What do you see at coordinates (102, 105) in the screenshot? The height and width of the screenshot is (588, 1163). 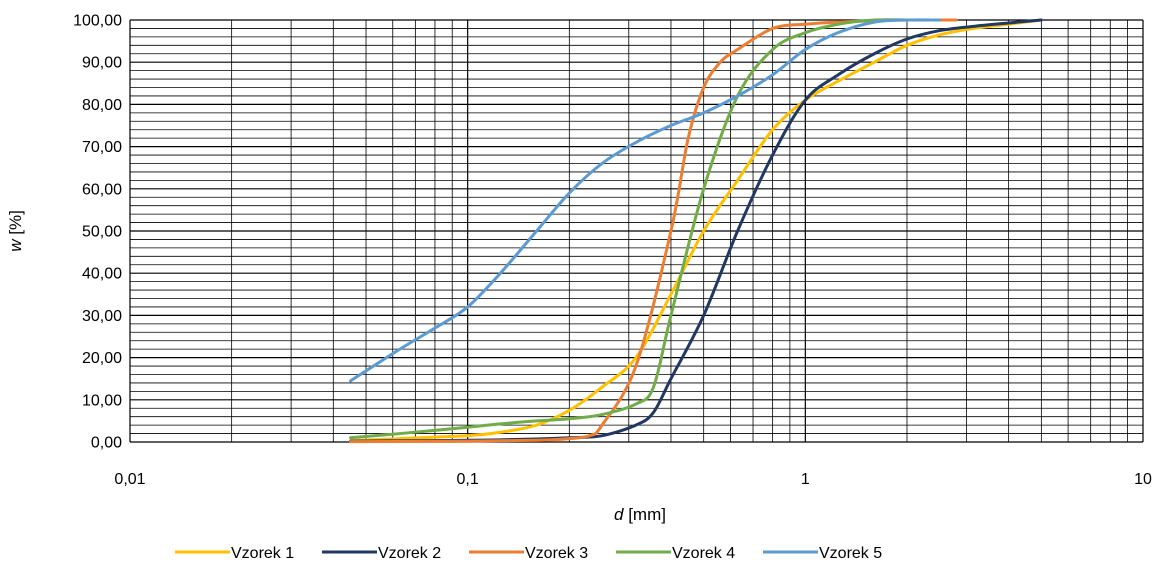 I see `y-tick-label: 80,00` at bounding box center [102, 105].